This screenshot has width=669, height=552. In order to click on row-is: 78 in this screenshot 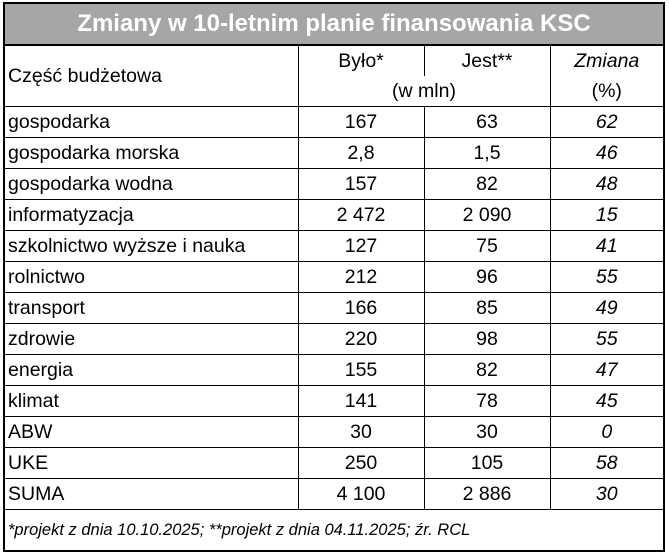, I will do `click(487, 401)`.